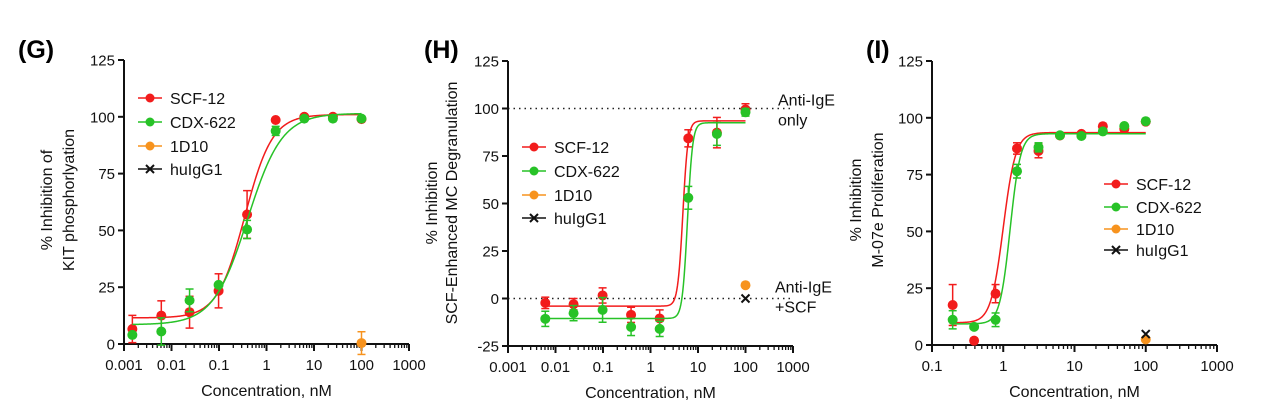 The image size is (1262, 406). I want to click on x-tick-label: 10, so click(314, 365).